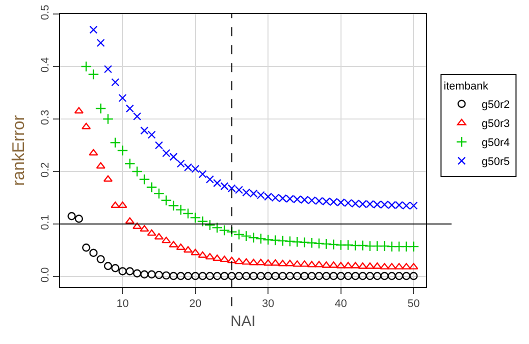 The image size is (529, 344). What do you see at coordinates (46, 170) in the screenshot?
I see `y-tick-label: 0.2` at bounding box center [46, 170].